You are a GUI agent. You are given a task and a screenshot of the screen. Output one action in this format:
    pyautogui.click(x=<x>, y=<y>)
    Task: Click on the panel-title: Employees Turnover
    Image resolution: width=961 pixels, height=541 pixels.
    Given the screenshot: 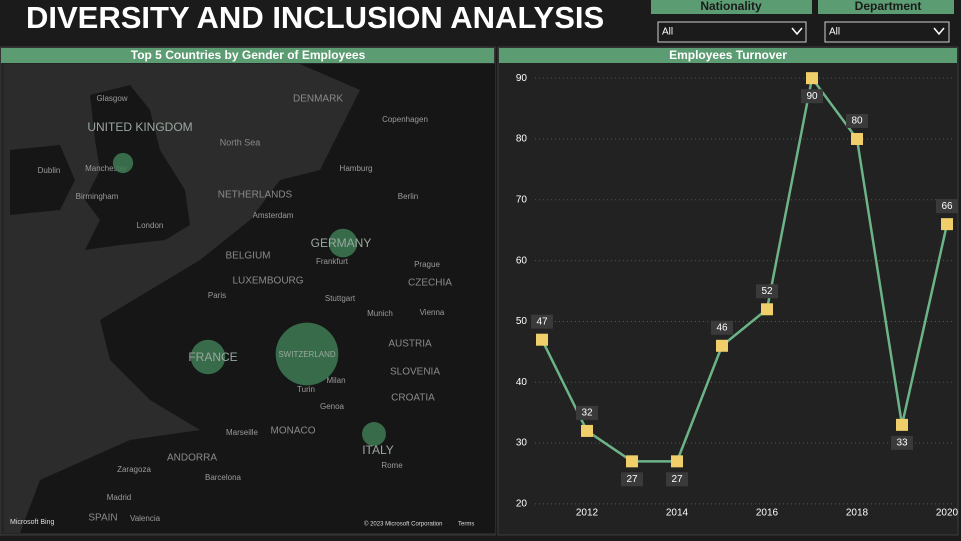 What is the action you would take?
    pyautogui.click(x=728, y=55)
    